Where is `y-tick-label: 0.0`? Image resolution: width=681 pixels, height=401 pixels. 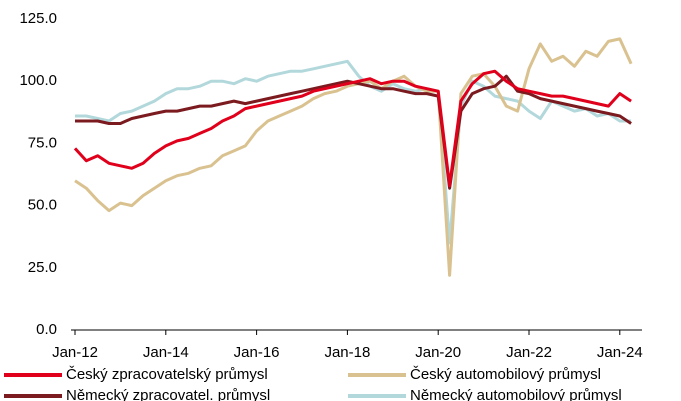 y-tick-label: 0.0 is located at coordinates (46, 329).